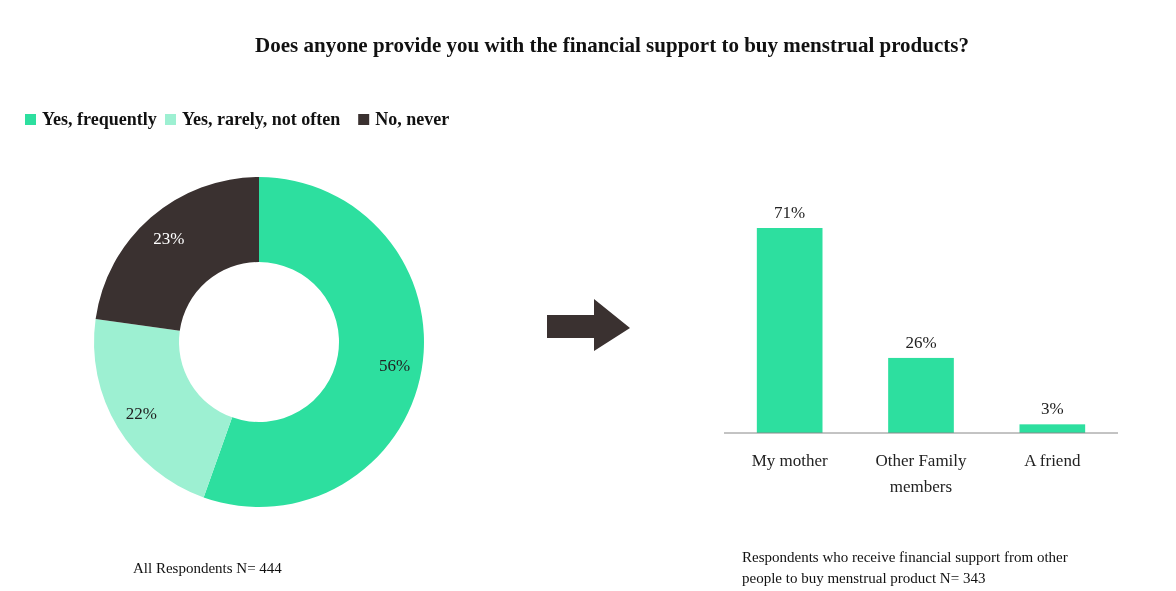 The height and width of the screenshot is (591, 1176). What do you see at coordinates (141, 414) in the screenshot?
I see `data-label: 22%` at bounding box center [141, 414].